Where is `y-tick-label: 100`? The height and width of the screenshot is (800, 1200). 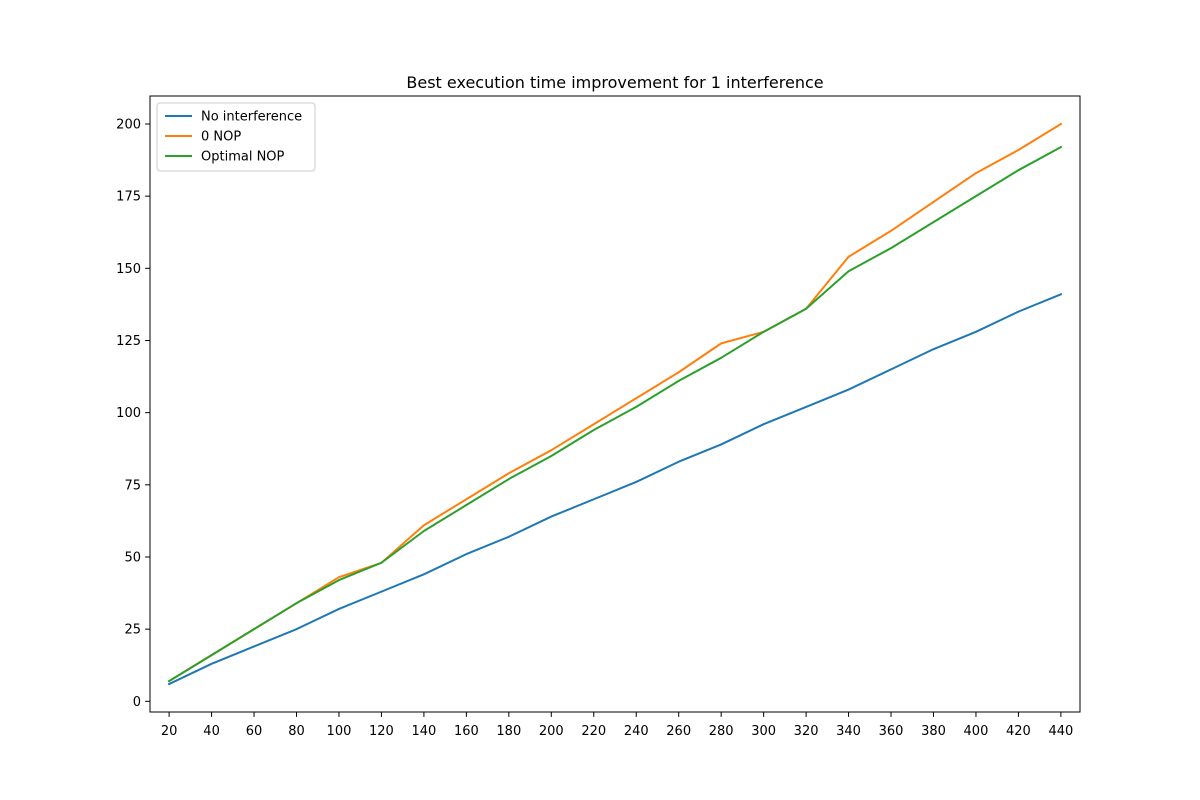 y-tick-label: 100 is located at coordinates (128, 413).